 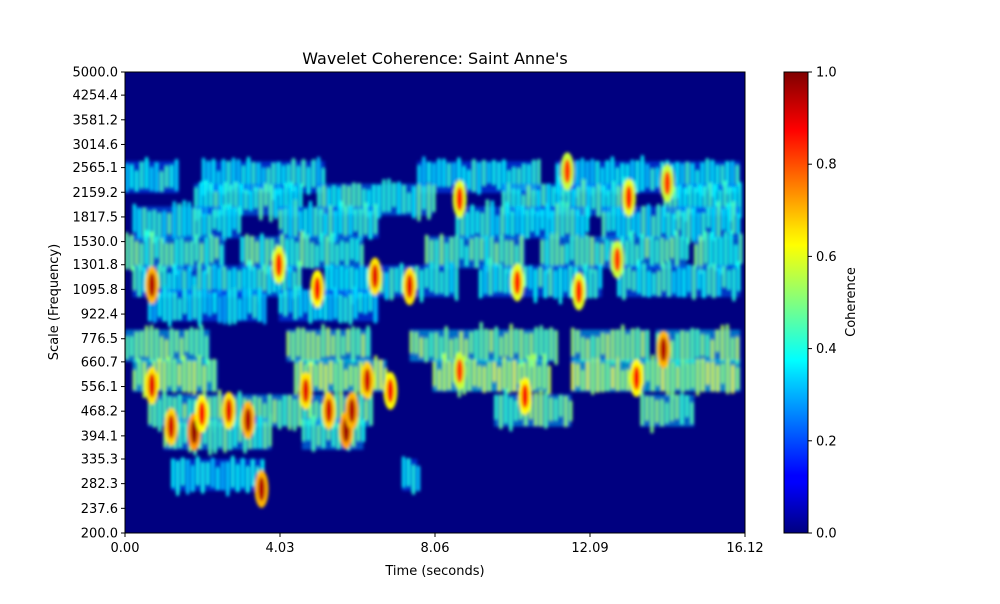 I want to click on colorbar-tick-label: 0.6, so click(x=826, y=257).